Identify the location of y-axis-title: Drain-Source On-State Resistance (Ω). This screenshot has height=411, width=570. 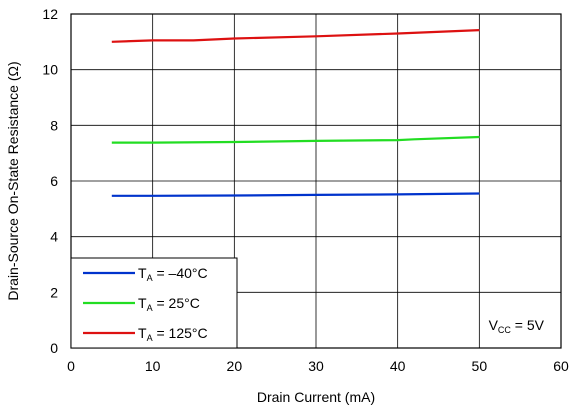
(13, 180).